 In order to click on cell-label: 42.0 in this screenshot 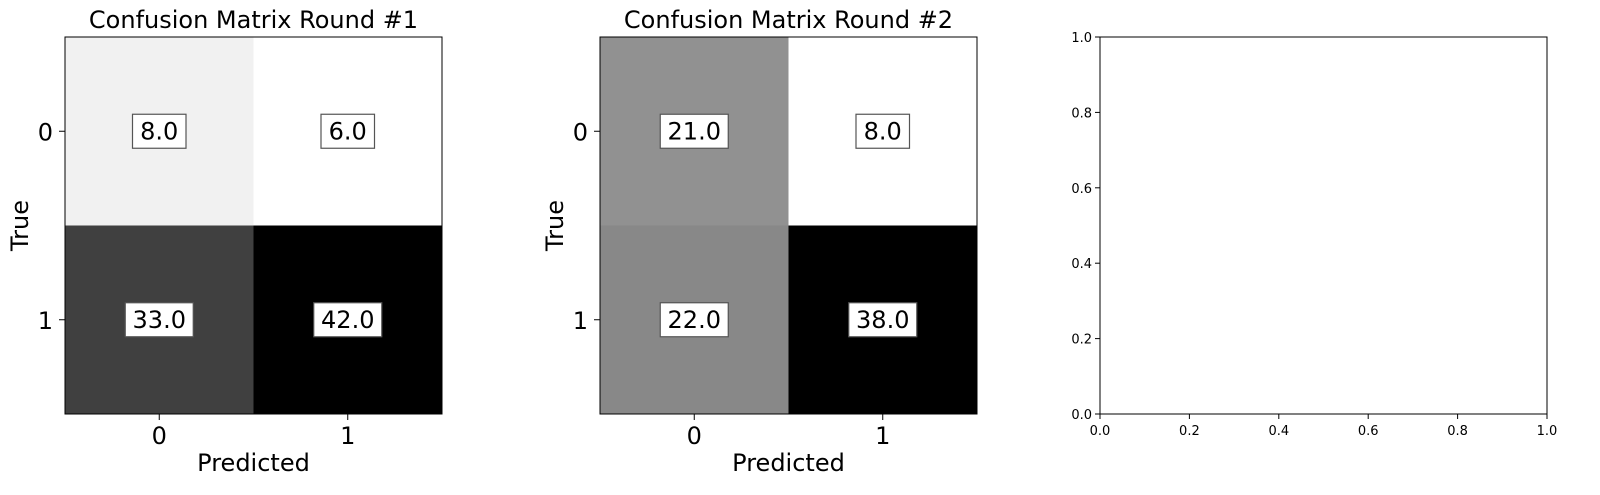, I will do `click(347, 320)`.